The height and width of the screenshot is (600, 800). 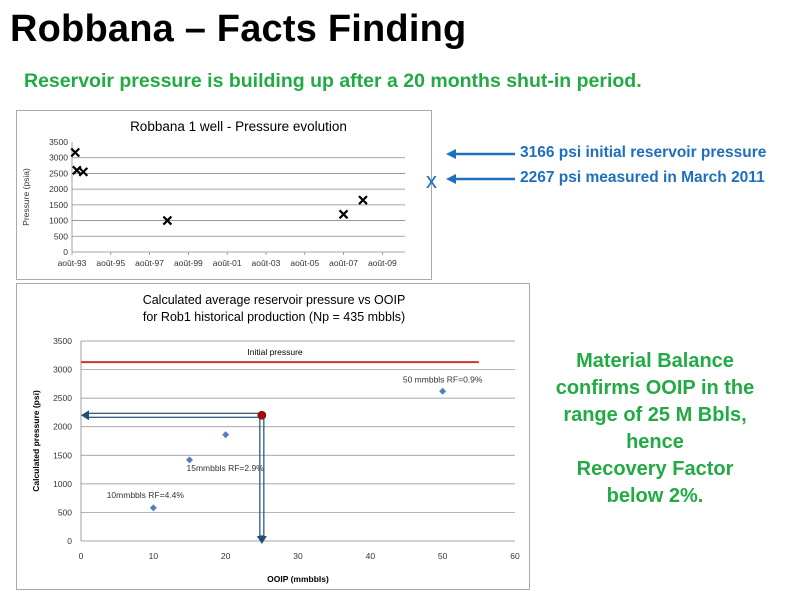 I want to click on conclusion-line: hence, so click(x=655, y=442).